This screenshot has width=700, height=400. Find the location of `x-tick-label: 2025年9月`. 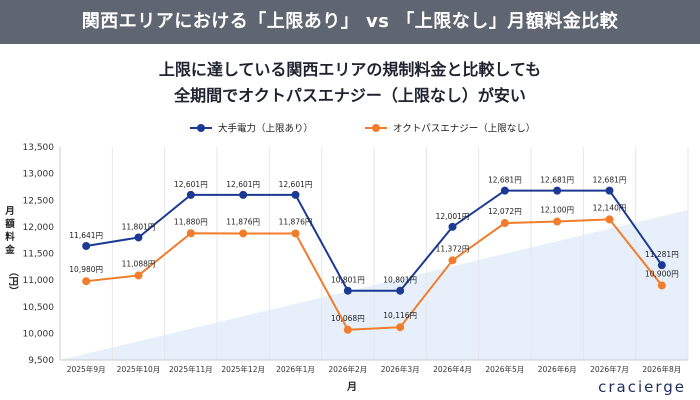

x-tick-label: 2025年9月 is located at coordinates (86, 369).